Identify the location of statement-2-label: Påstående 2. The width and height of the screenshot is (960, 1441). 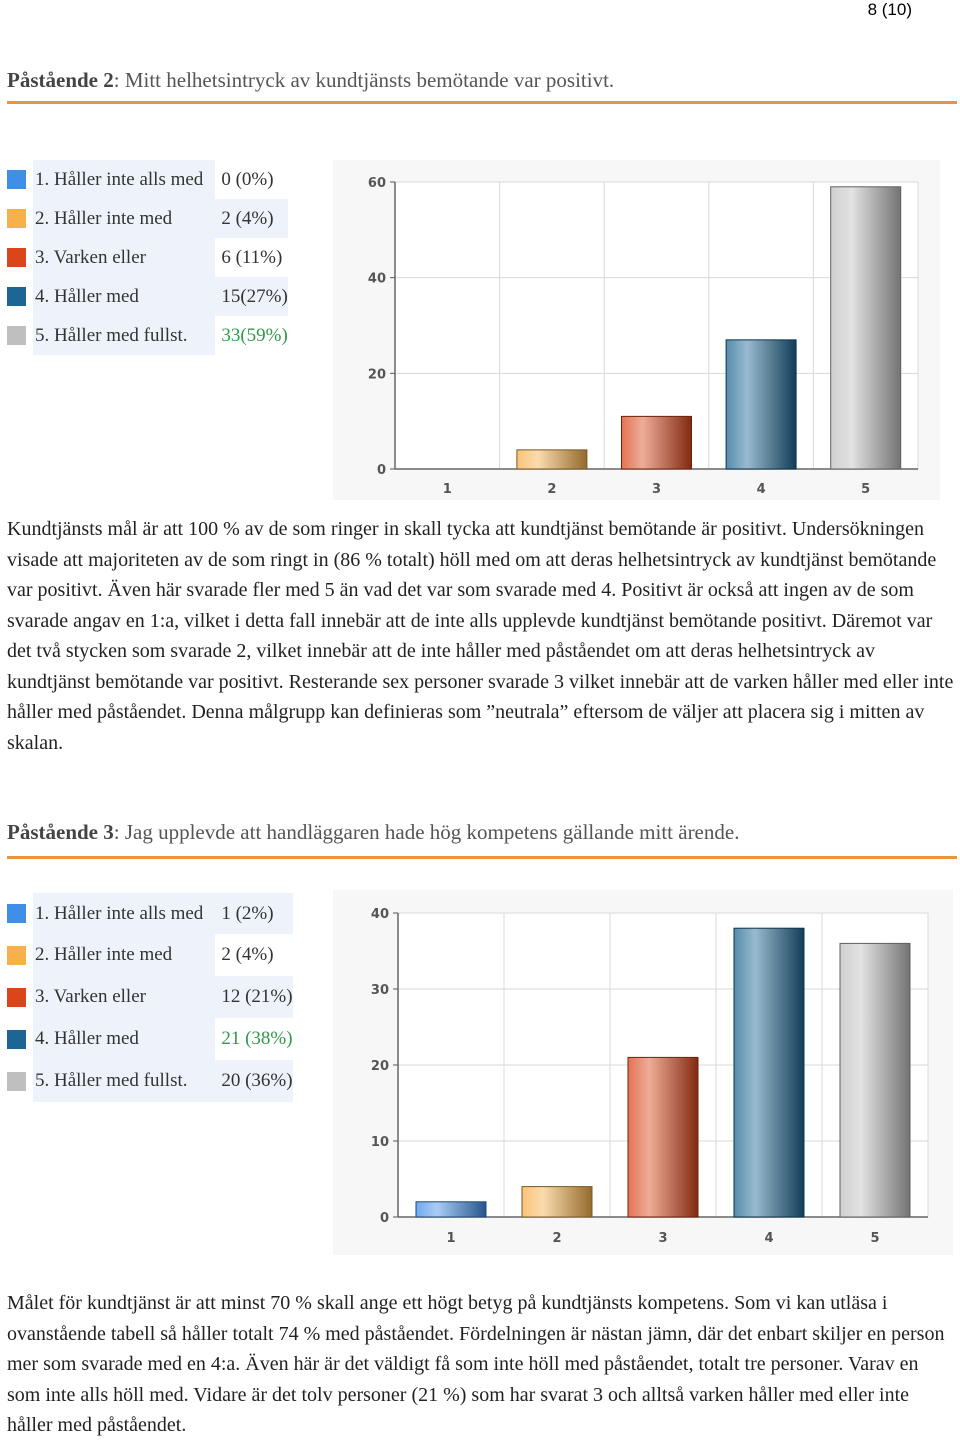
(60, 80).